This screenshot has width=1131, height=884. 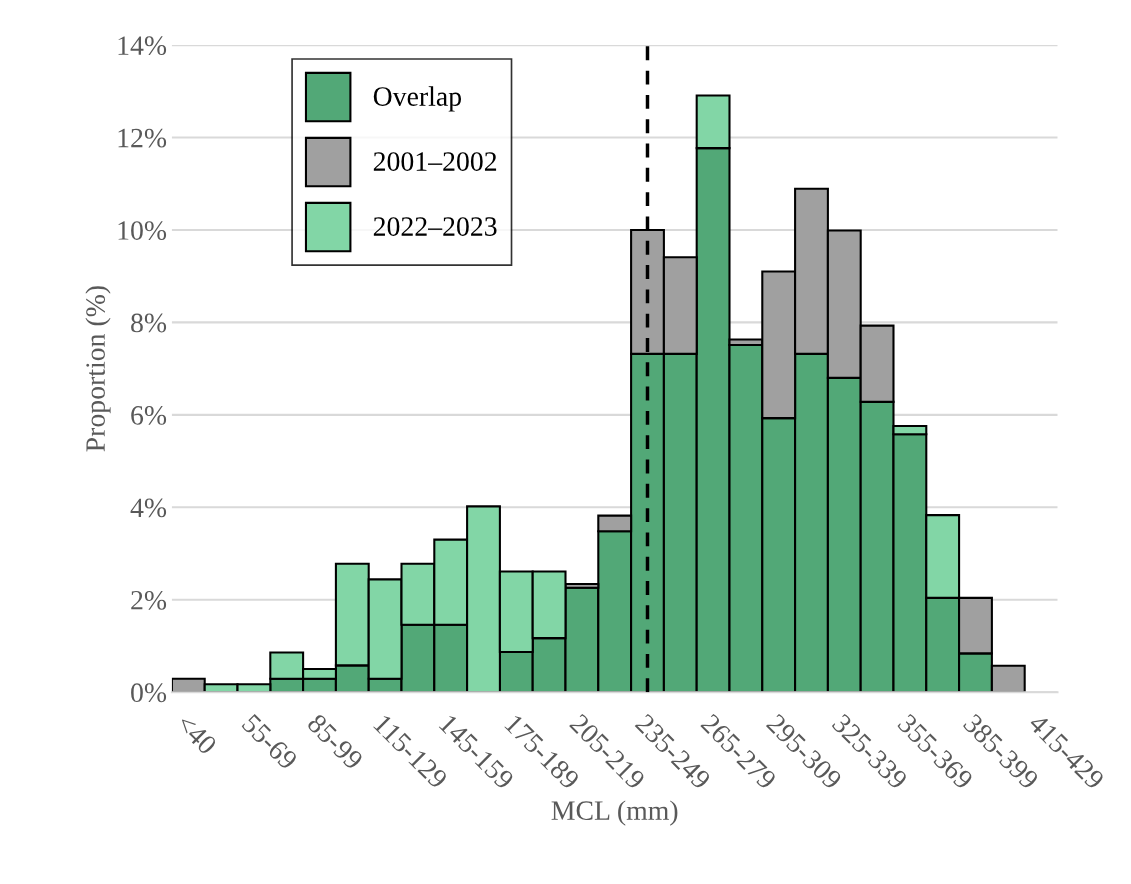 What do you see at coordinates (435, 161) in the screenshot?
I see `legend-label: 2001–2002` at bounding box center [435, 161].